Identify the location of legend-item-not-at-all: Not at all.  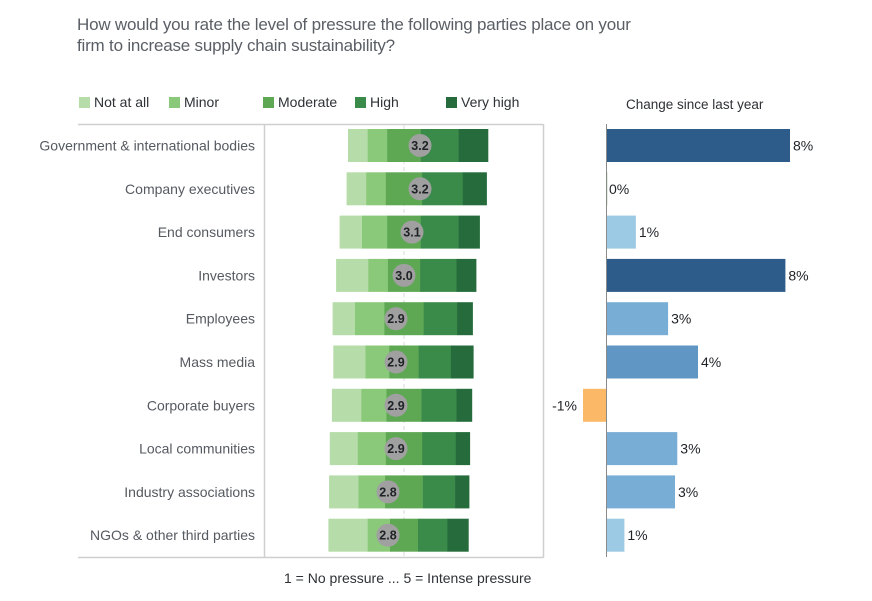
(114, 102).